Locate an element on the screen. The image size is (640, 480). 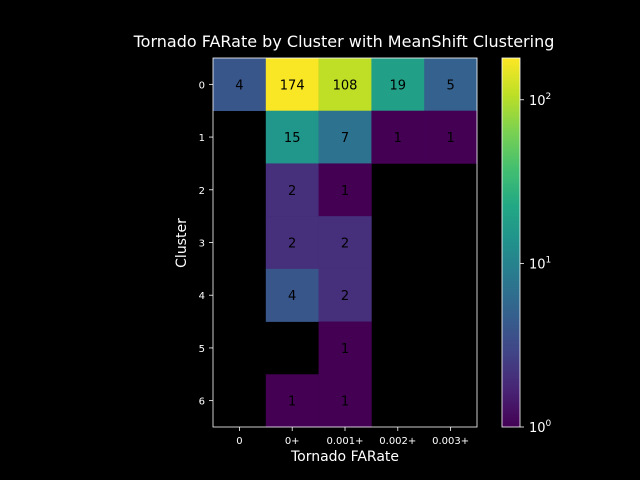
colorbar-tick-label: 10¹ is located at coordinates (540, 263).